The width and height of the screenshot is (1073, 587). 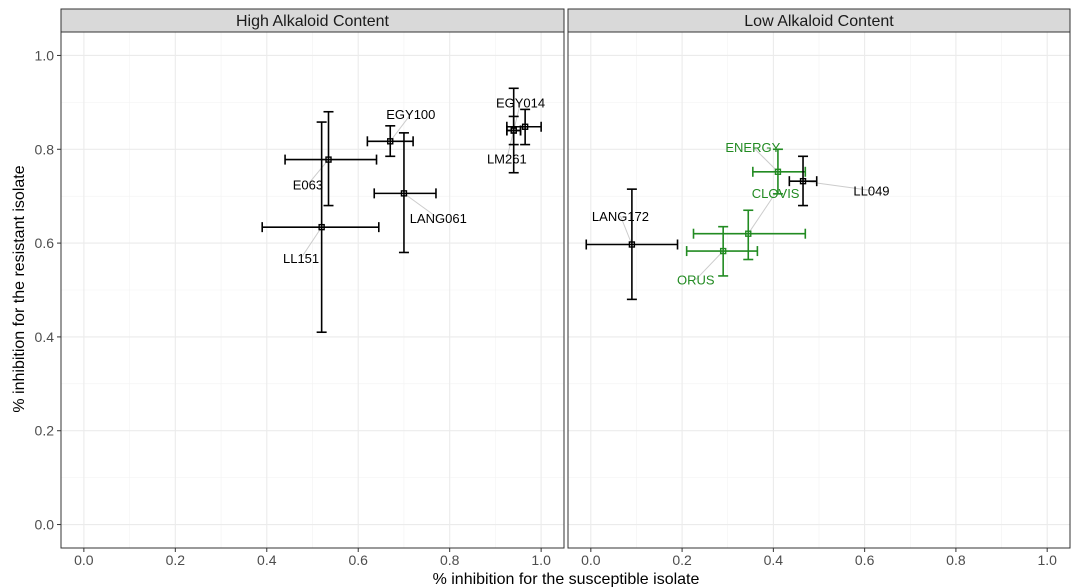 I want to click on y-tick-label: 0.0, so click(x=45, y=525).